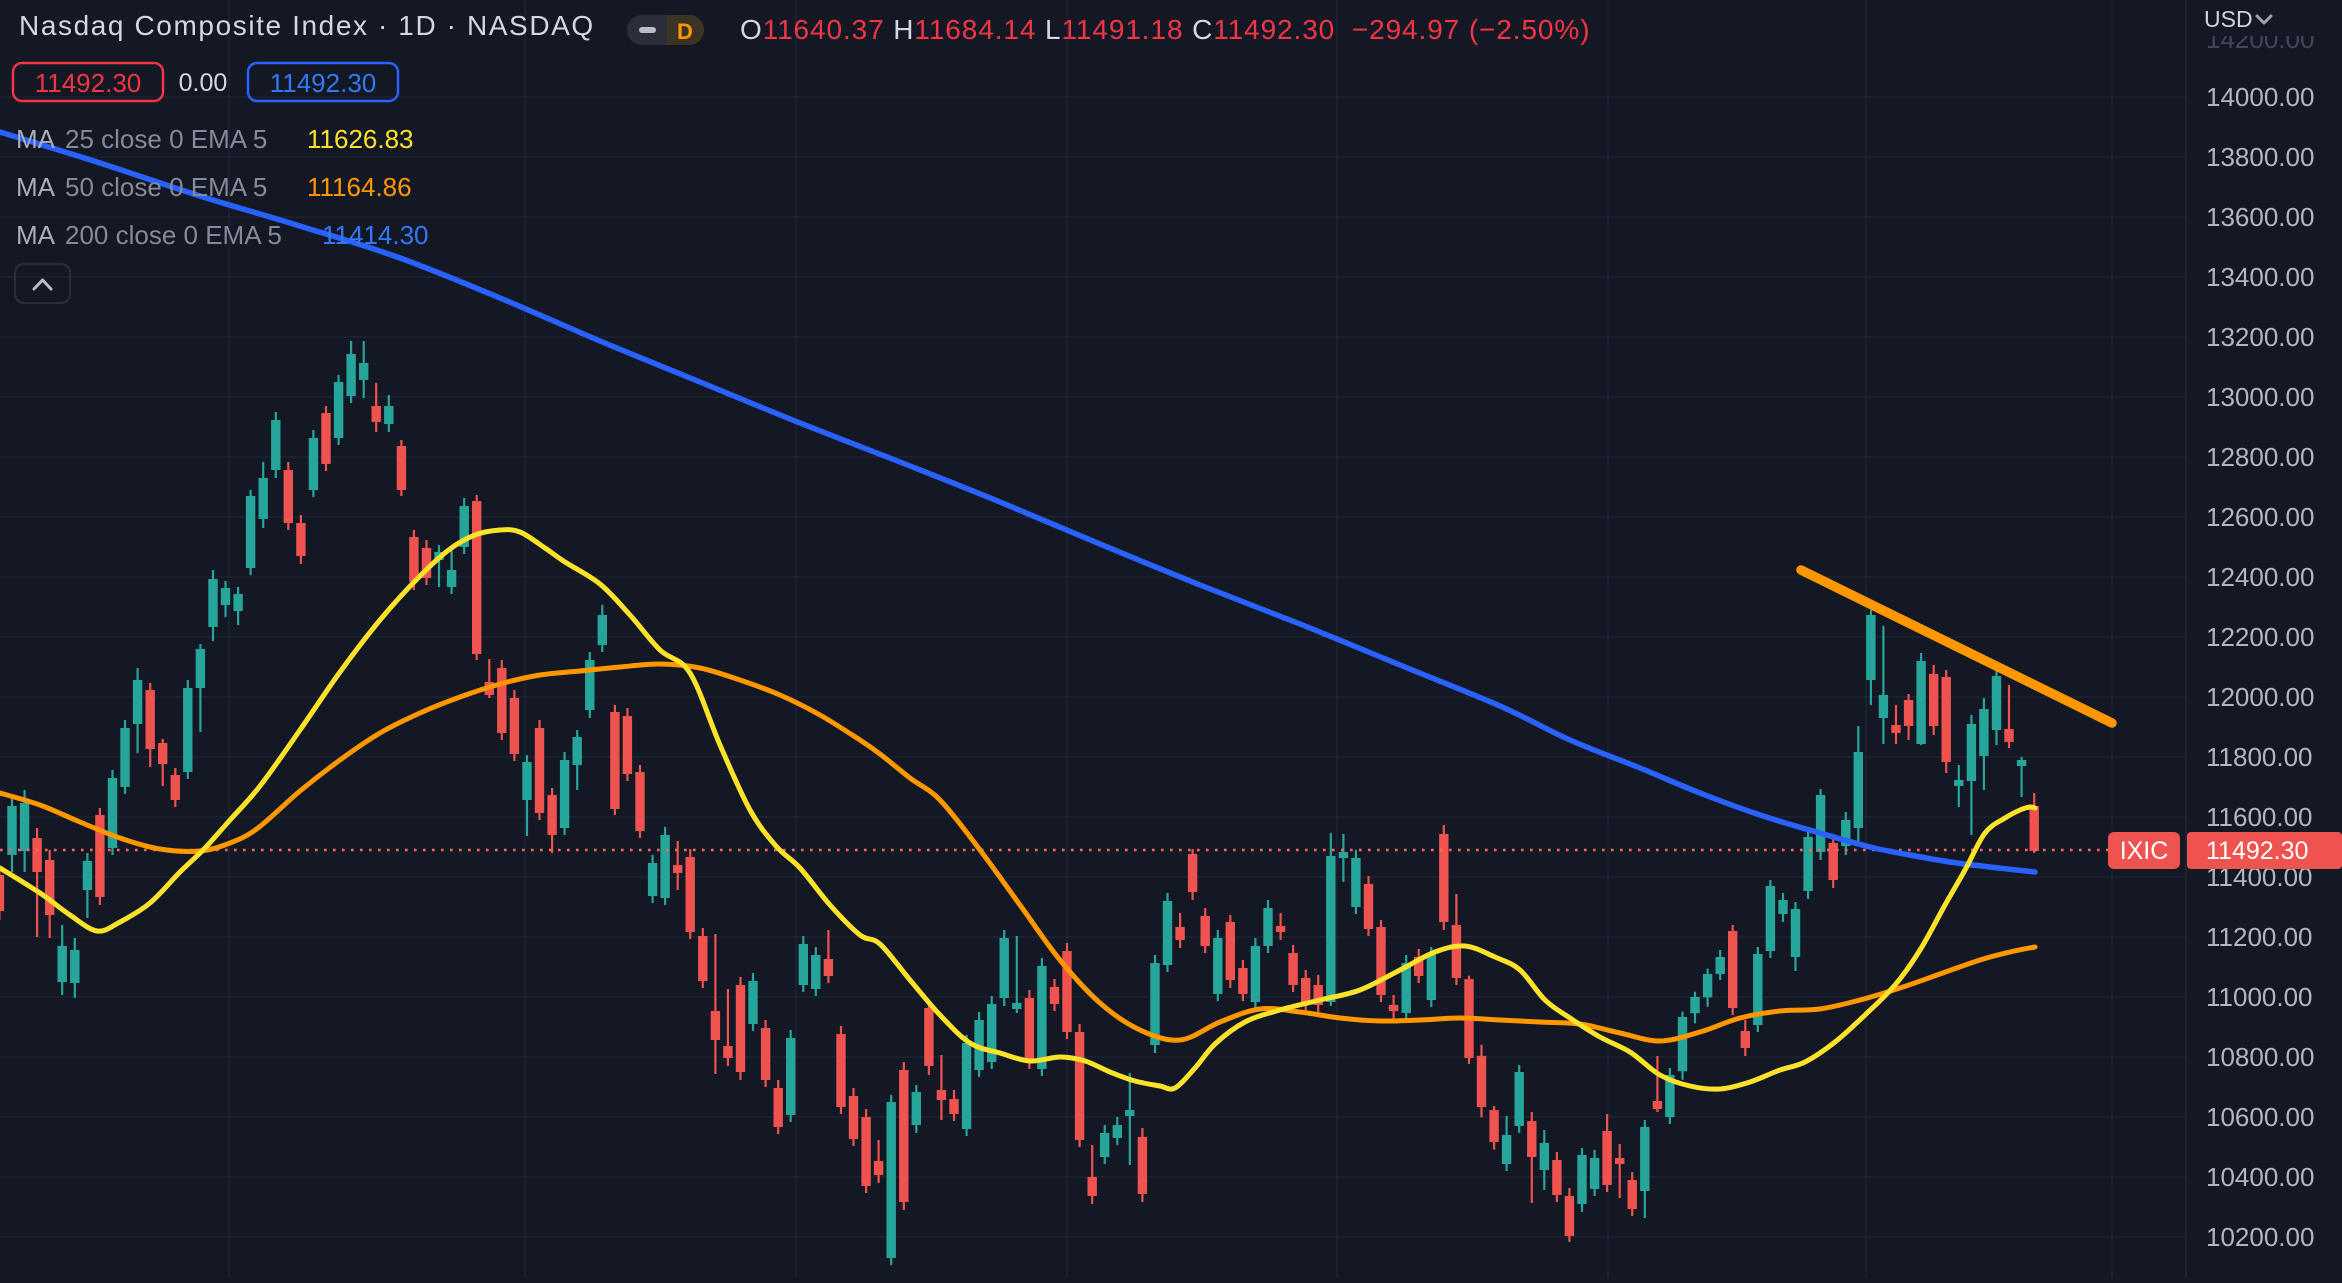 The image size is (2342, 1283). What do you see at coordinates (2260, 337) in the screenshot?
I see `svg-text: 13200.00` at bounding box center [2260, 337].